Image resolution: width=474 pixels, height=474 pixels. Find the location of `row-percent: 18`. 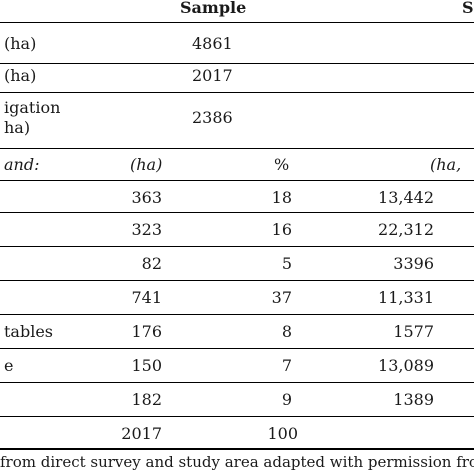

row-percent: 18 is located at coordinates (281, 197).